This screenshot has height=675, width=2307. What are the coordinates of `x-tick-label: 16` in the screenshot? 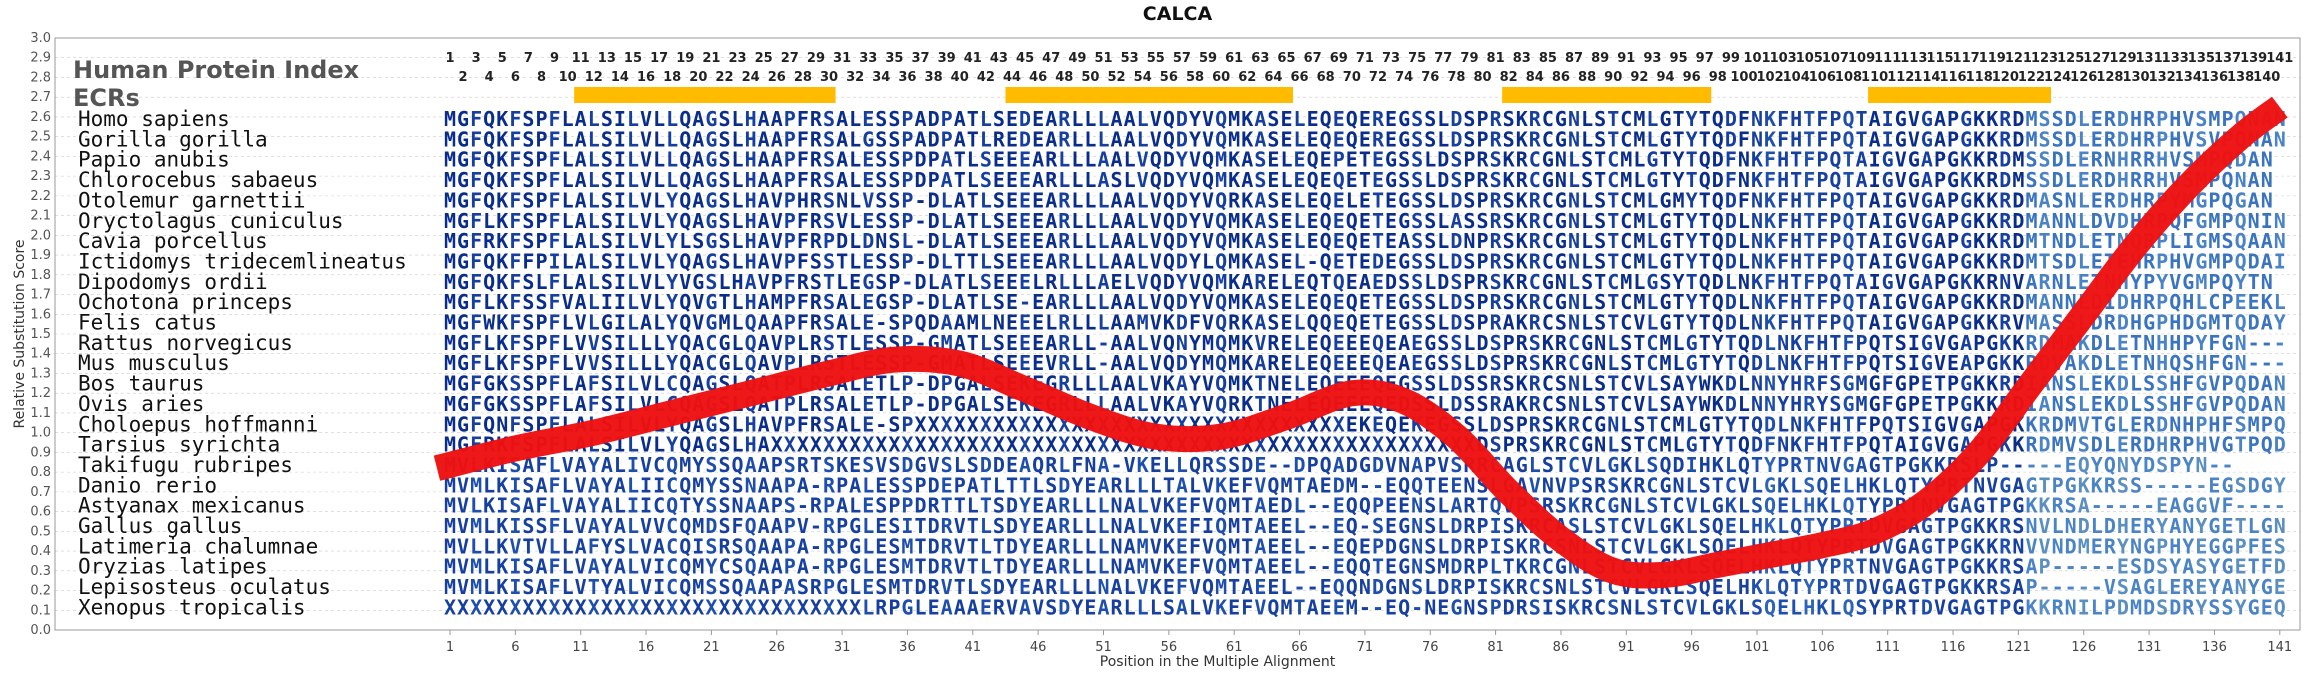 It's located at (646, 647).